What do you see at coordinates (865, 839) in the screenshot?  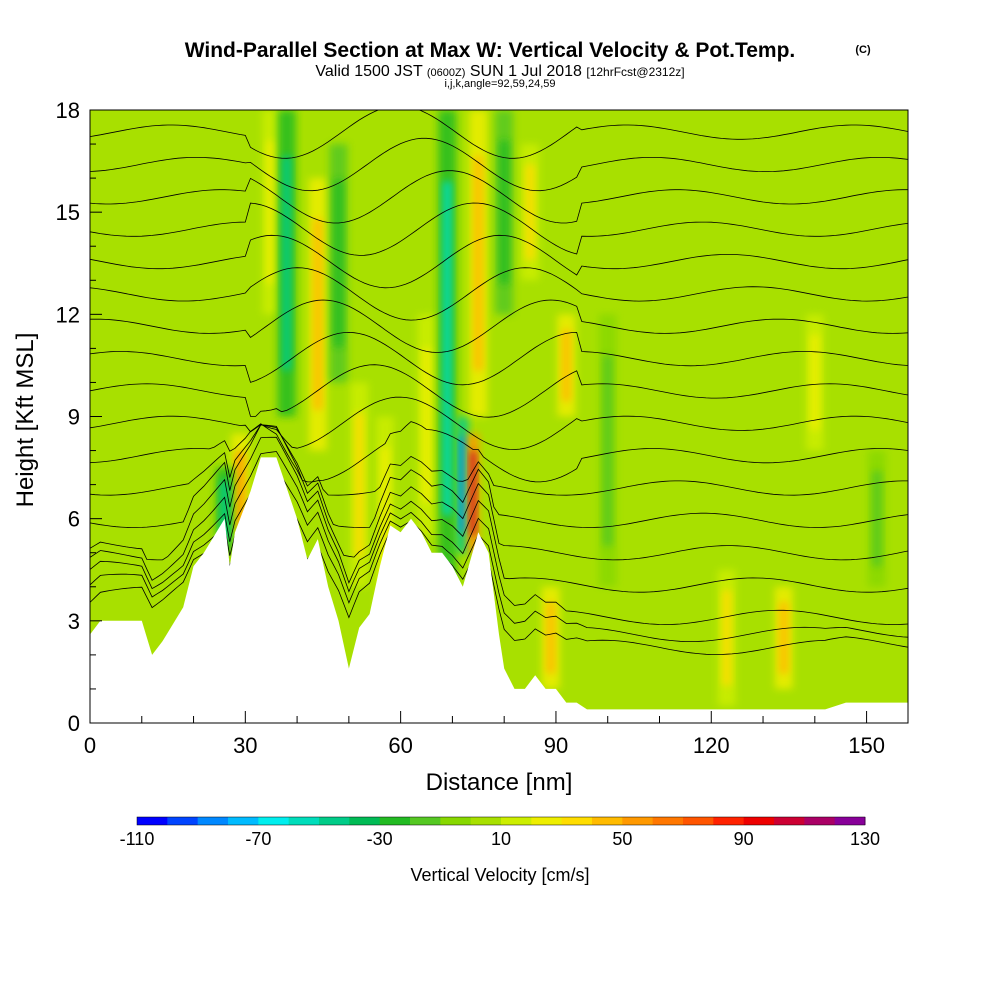 I see `colorbar-tick-label: 130` at bounding box center [865, 839].